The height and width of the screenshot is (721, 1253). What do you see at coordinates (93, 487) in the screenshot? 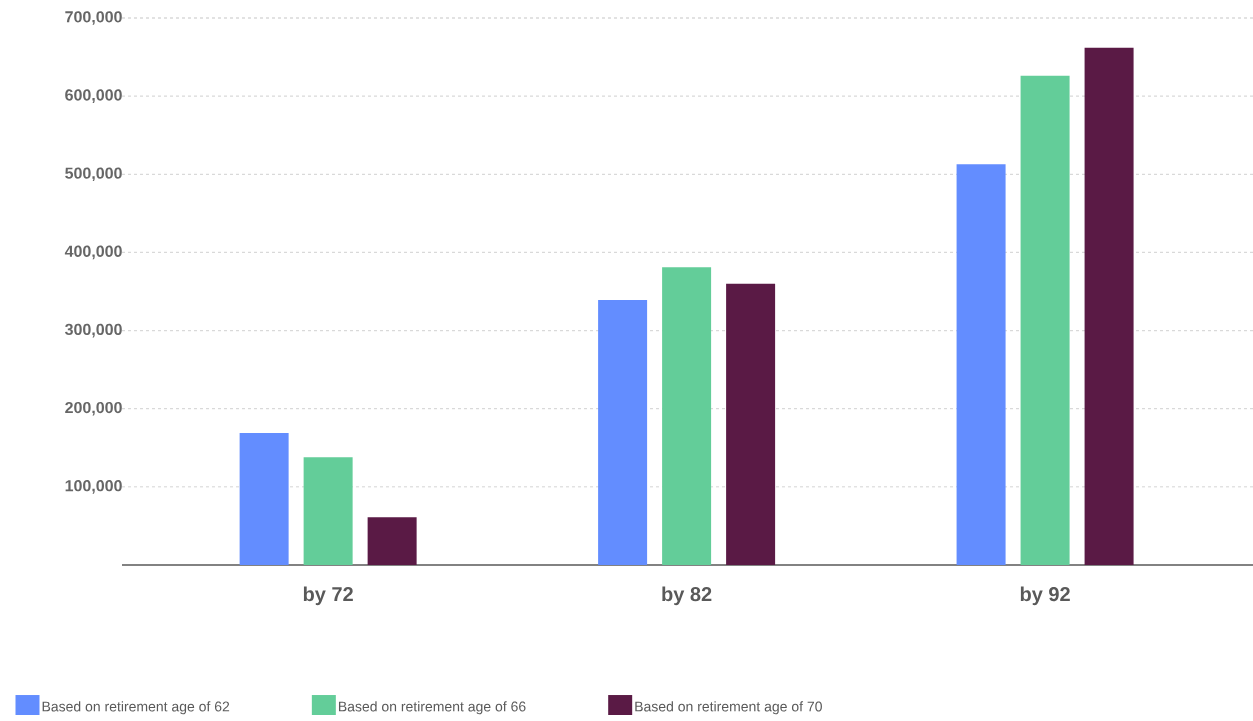
I see `y-tick-label: 100,000` at bounding box center [93, 487].